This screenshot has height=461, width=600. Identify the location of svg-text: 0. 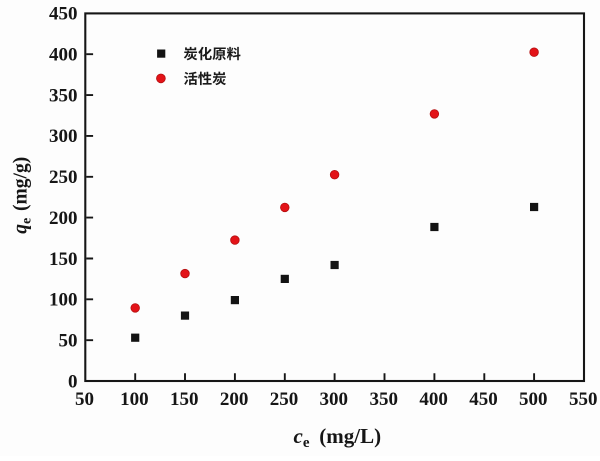
(73, 381).